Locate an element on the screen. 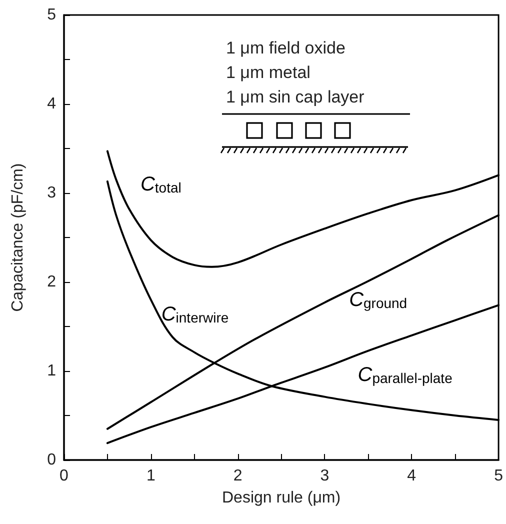  y-axis-title: Capacitance (pF/cm) is located at coordinates (18, 237).